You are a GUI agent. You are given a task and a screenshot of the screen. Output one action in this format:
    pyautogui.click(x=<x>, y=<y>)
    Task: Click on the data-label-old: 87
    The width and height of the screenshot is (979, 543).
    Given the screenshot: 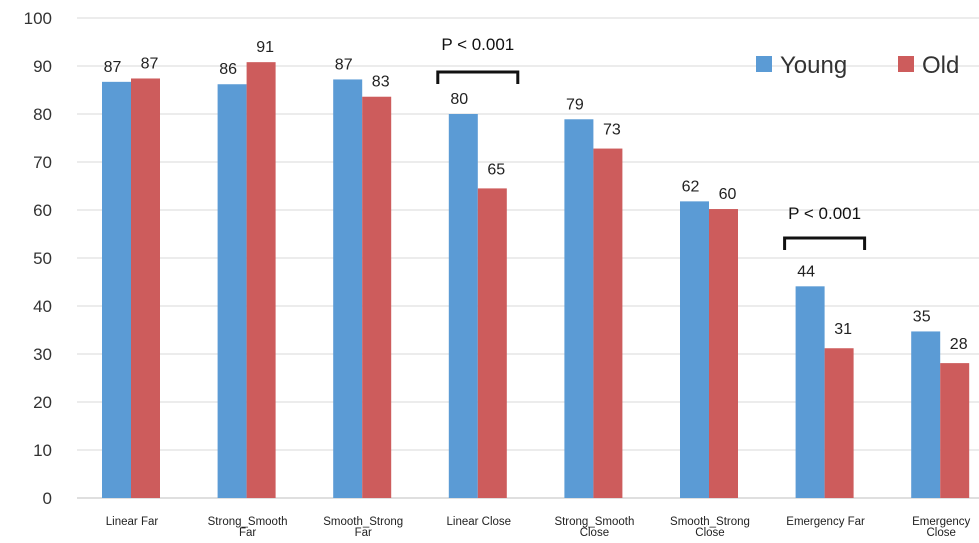 What is the action you would take?
    pyautogui.click(x=150, y=63)
    